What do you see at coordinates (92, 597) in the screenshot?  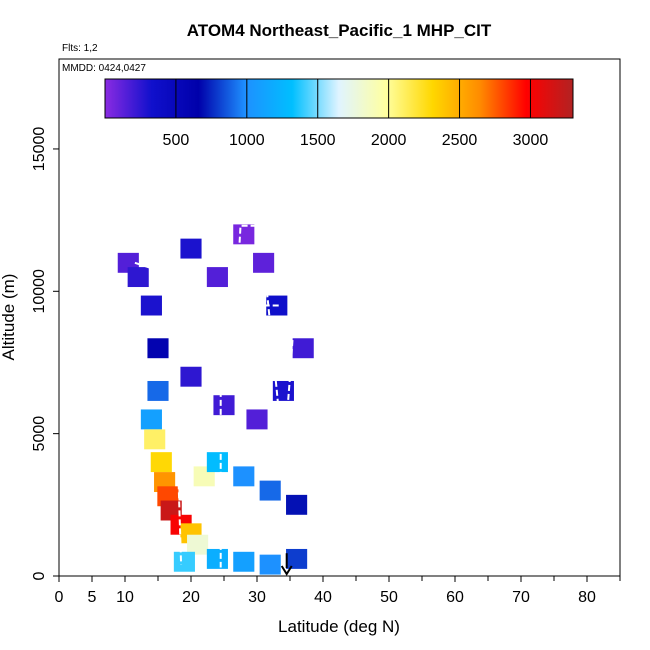 I see `x-tick-label-1: 5` at bounding box center [92, 597].